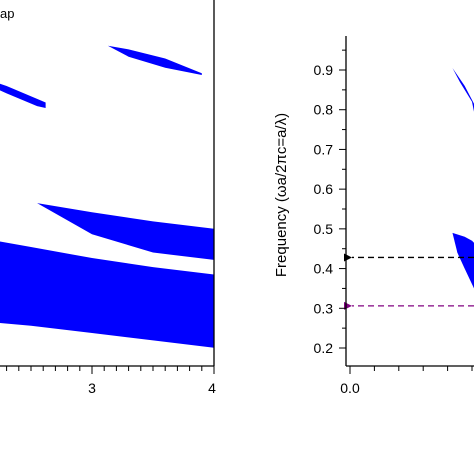 The width and height of the screenshot is (474, 474). Describe the element at coordinates (324, 110) in the screenshot. I see `right-y-tick-label: 0.8` at that location.